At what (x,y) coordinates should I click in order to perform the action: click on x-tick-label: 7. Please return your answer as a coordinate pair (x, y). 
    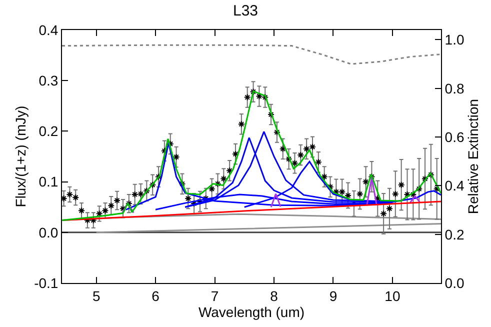
    Looking at the image, I should click on (214, 296).